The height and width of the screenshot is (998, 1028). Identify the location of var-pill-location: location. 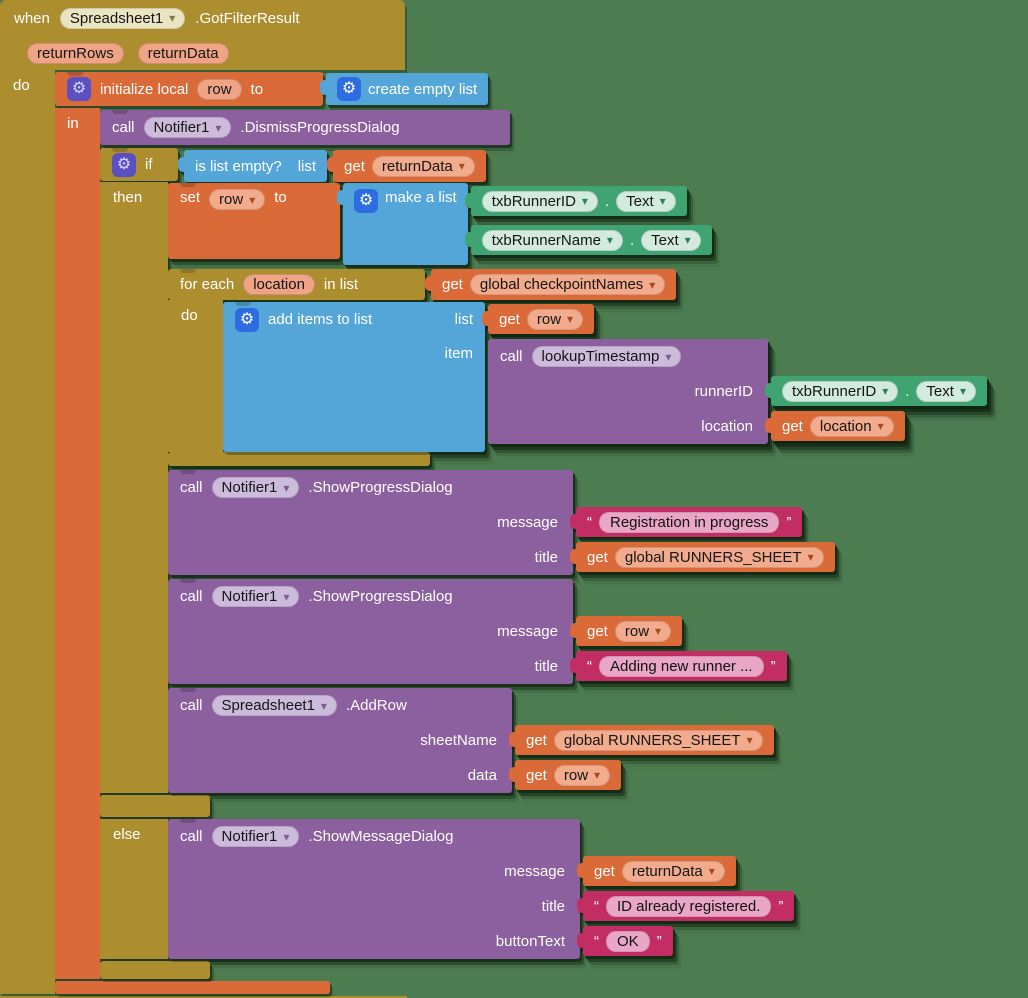
(279, 284).